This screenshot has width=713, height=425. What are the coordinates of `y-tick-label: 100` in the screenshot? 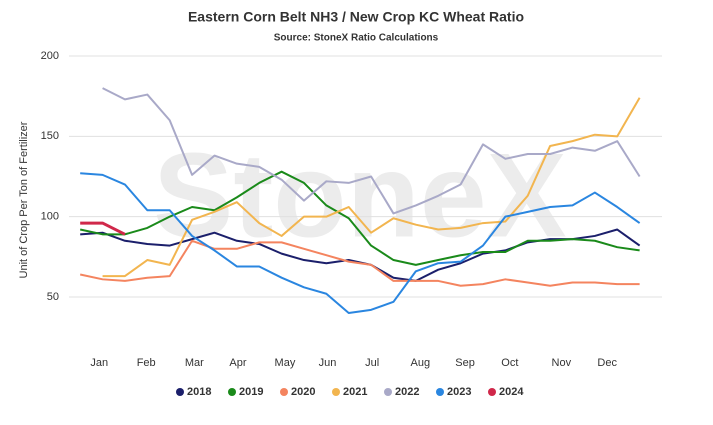 It's located at (50, 217).